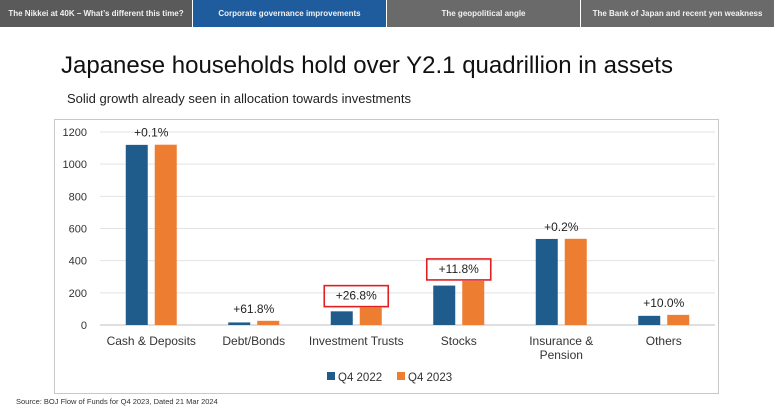 The height and width of the screenshot is (406, 774). I want to click on annotation-label: +0.1%, so click(151, 133).